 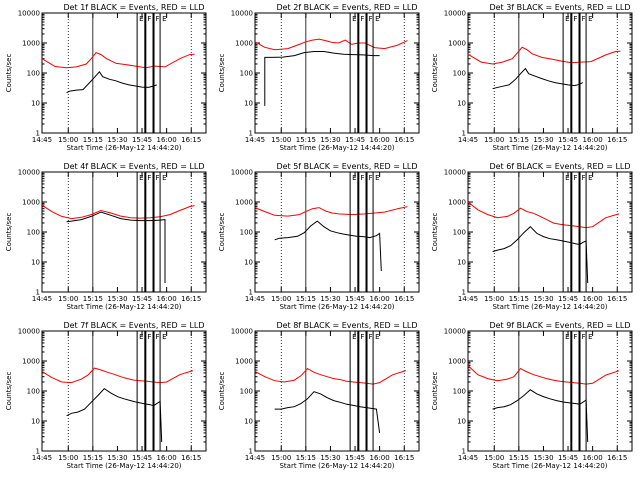 What do you see at coordinates (133, 325) in the screenshot?
I see `chart-title: Det 7f BLACK = Events, RED = LLD` at bounding box center [133, 325].